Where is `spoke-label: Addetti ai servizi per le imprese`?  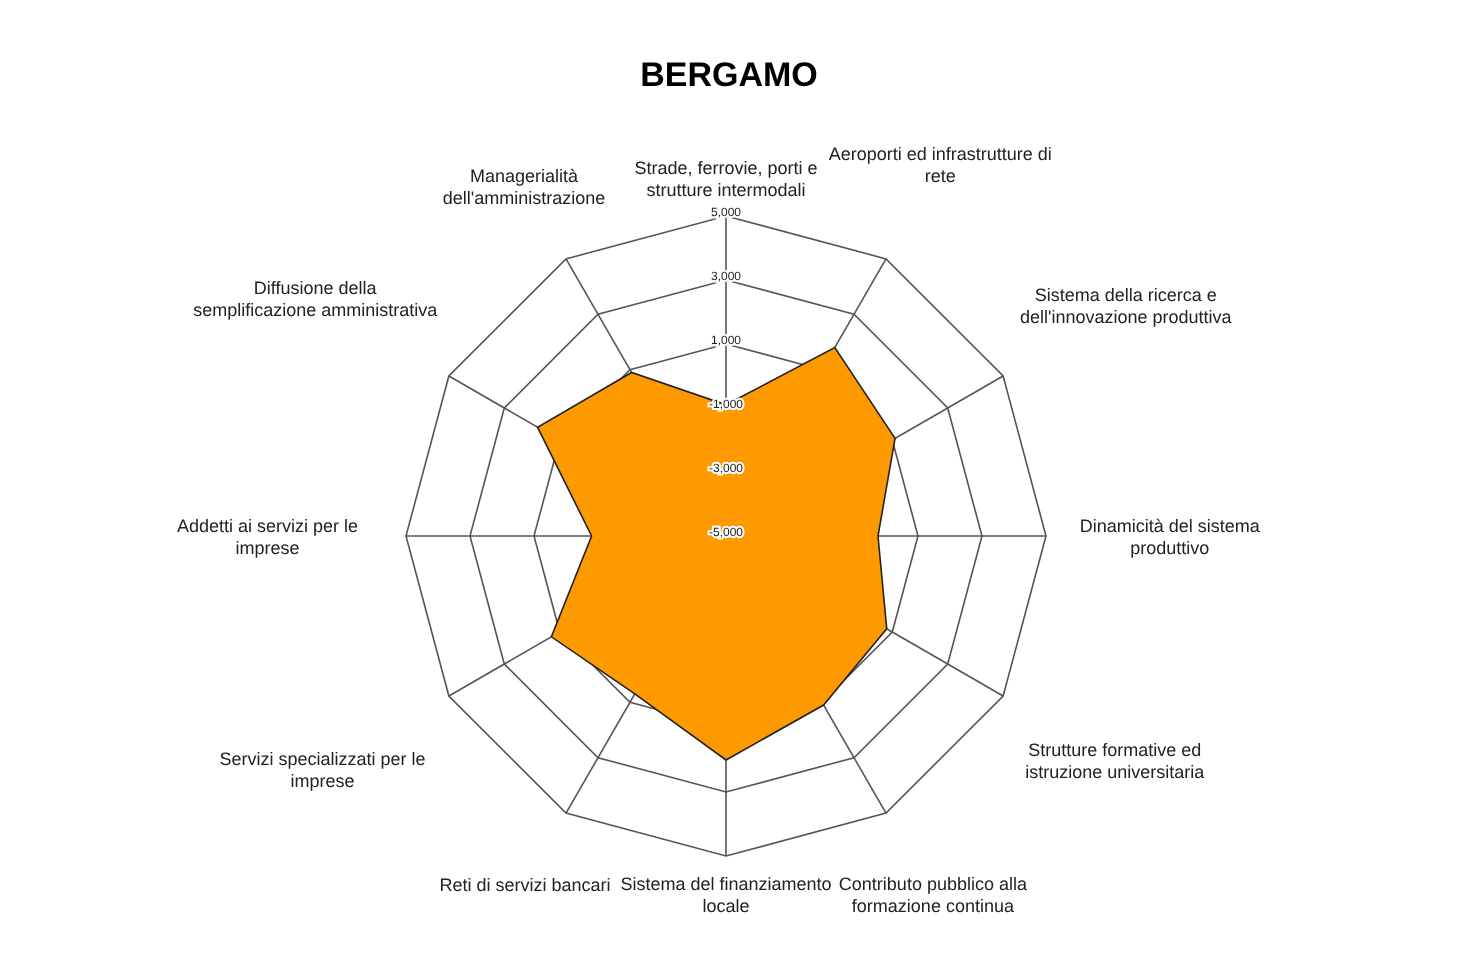 spoke-label: Addetti ai servizi per le imprese is located at coordinates (267, 536).